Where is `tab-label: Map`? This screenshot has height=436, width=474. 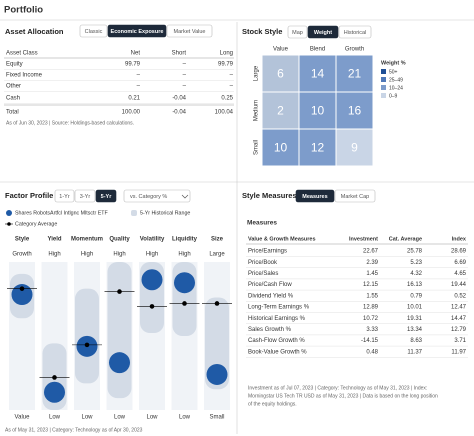 tab-label: Map is located at coordinates (297, 33).